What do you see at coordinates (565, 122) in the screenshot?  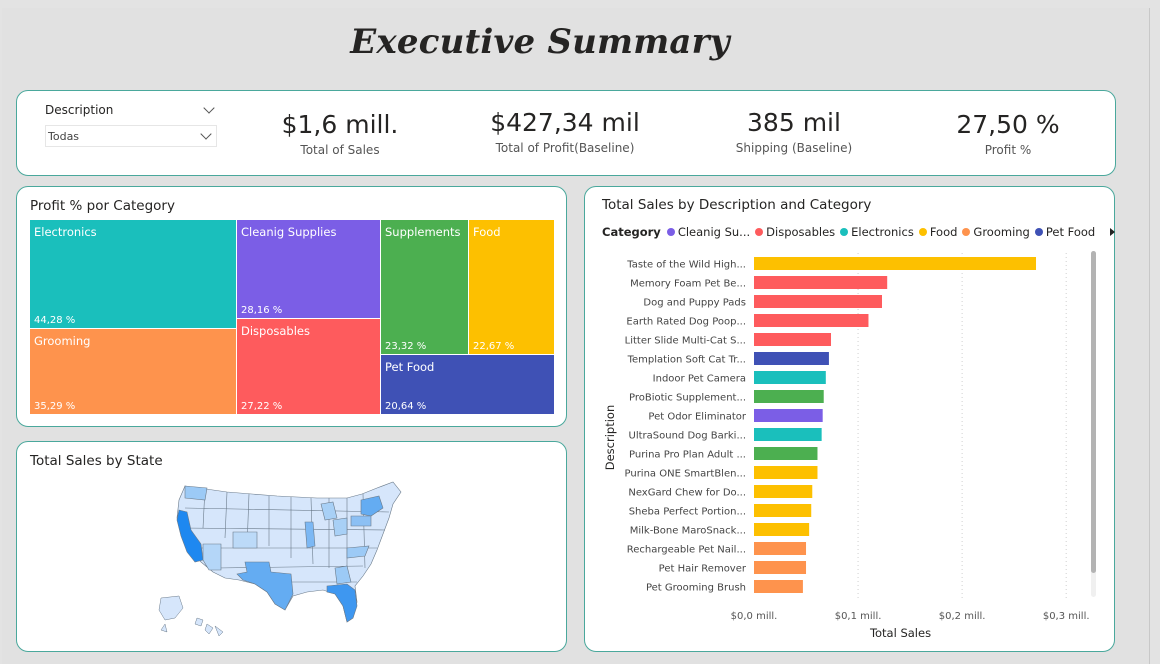 I see `kpi-value: $427,34 mil` at bounding box center [565, 122].